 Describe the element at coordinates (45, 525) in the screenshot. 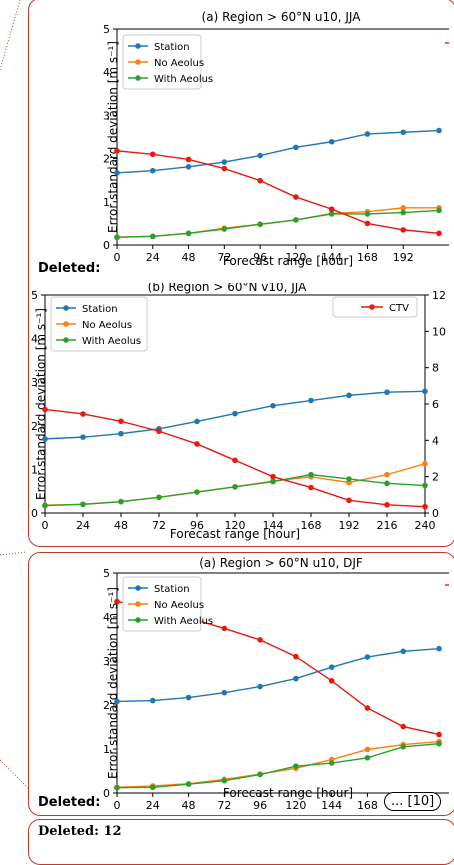

I see `x-tick-label: 0` at that location.